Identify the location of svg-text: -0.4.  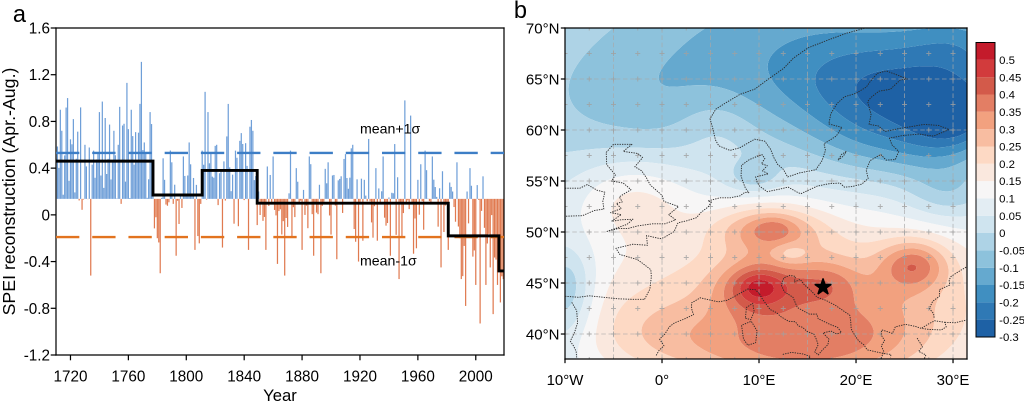
(37, 262).